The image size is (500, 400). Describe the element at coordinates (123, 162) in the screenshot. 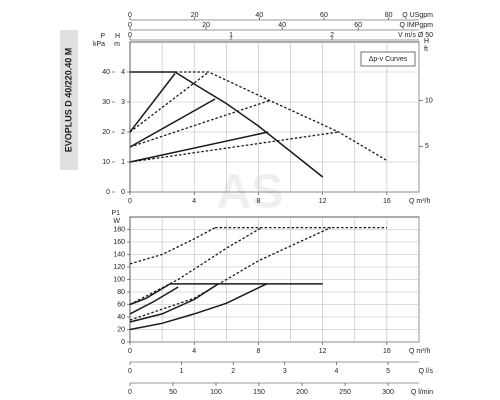

I see `y-tick-label: 1` at that location.